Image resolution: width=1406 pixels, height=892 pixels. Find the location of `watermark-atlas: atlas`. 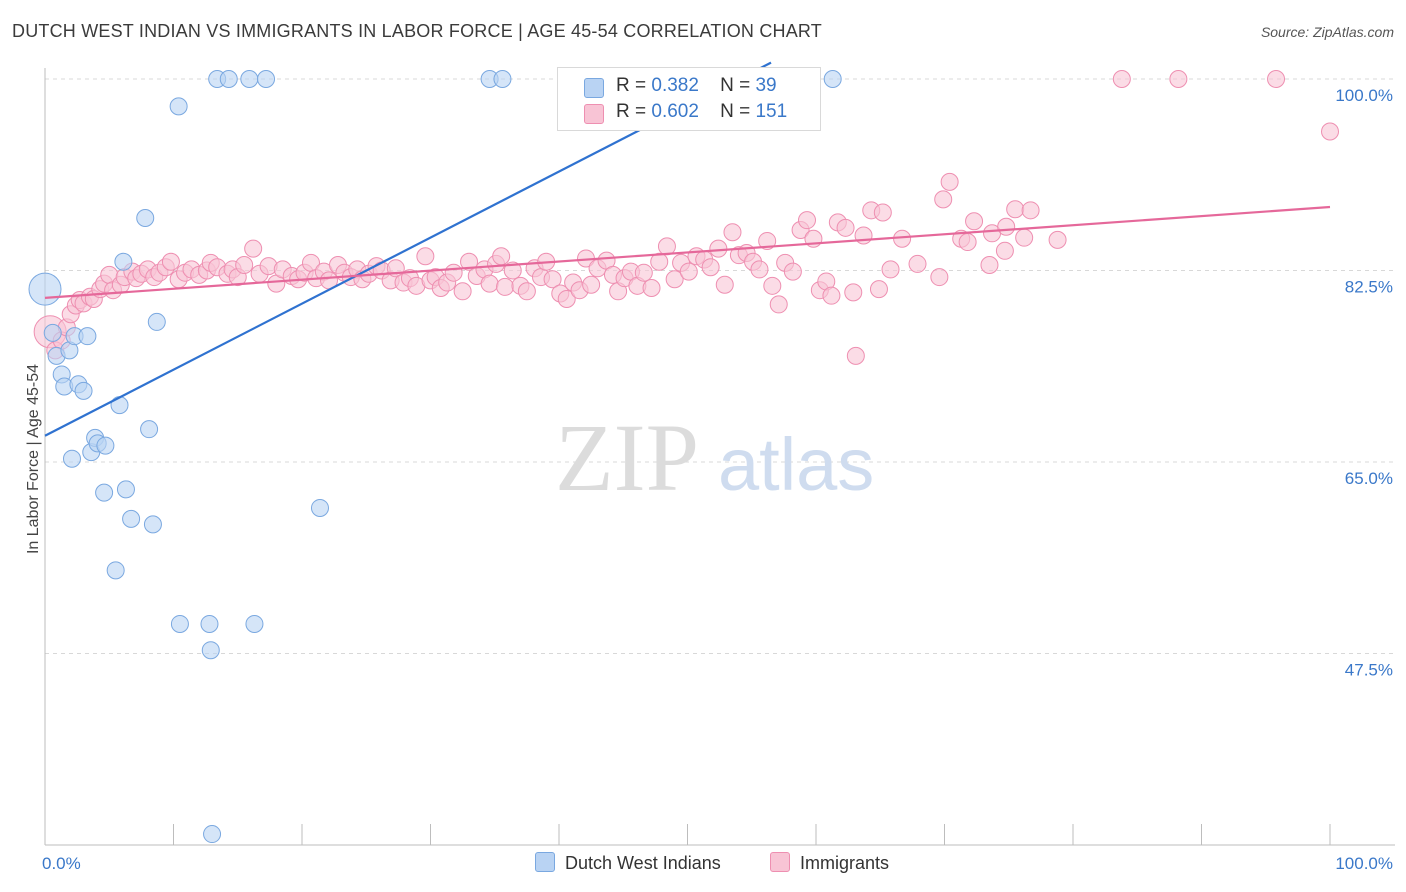

watermark-atlas: atlas is located at coordinates (796, 464).